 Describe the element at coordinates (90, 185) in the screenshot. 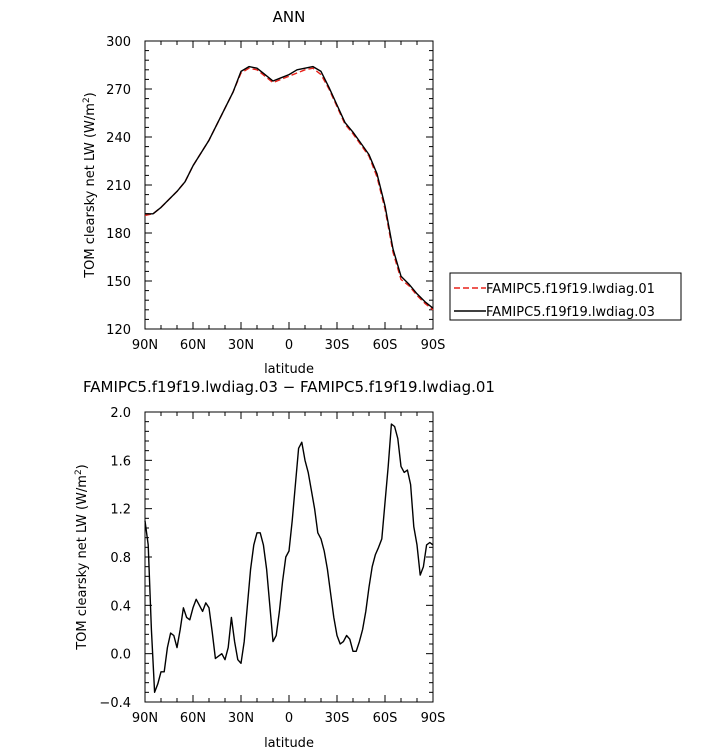

I see `top-chart-ylabel: TOM clearsky net LW (W/m2)` at that location.